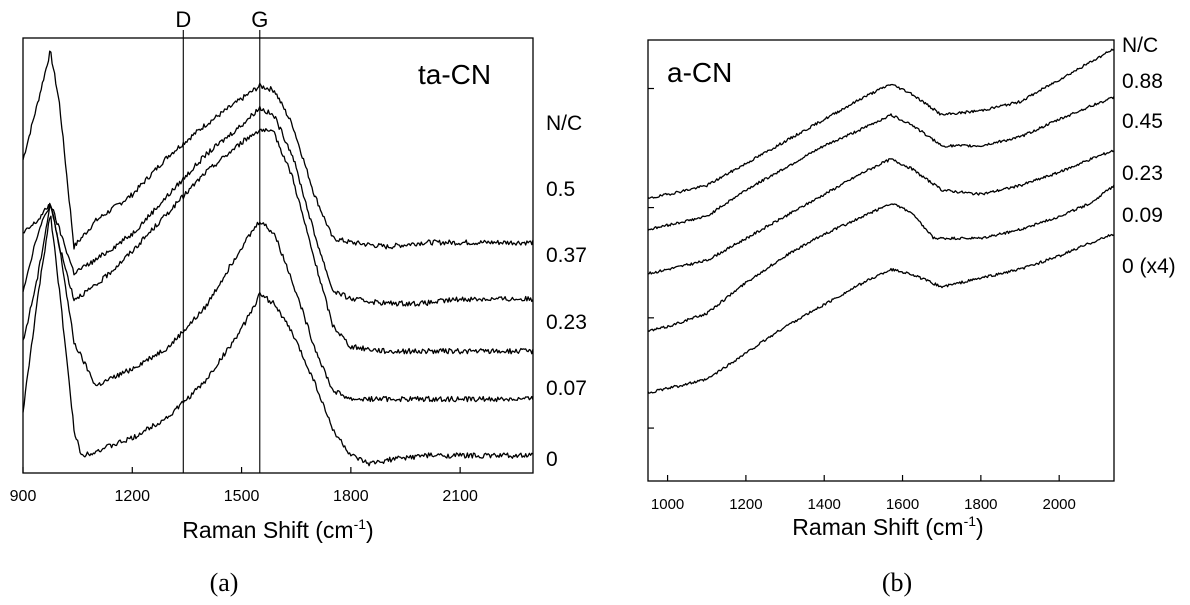 Image resolution: width=1190 pixels, height=605 pixels. Describe the element at coordinates (1149, 266) in the screenshot. I see `legend-entry: 0 (x4)` at that location.